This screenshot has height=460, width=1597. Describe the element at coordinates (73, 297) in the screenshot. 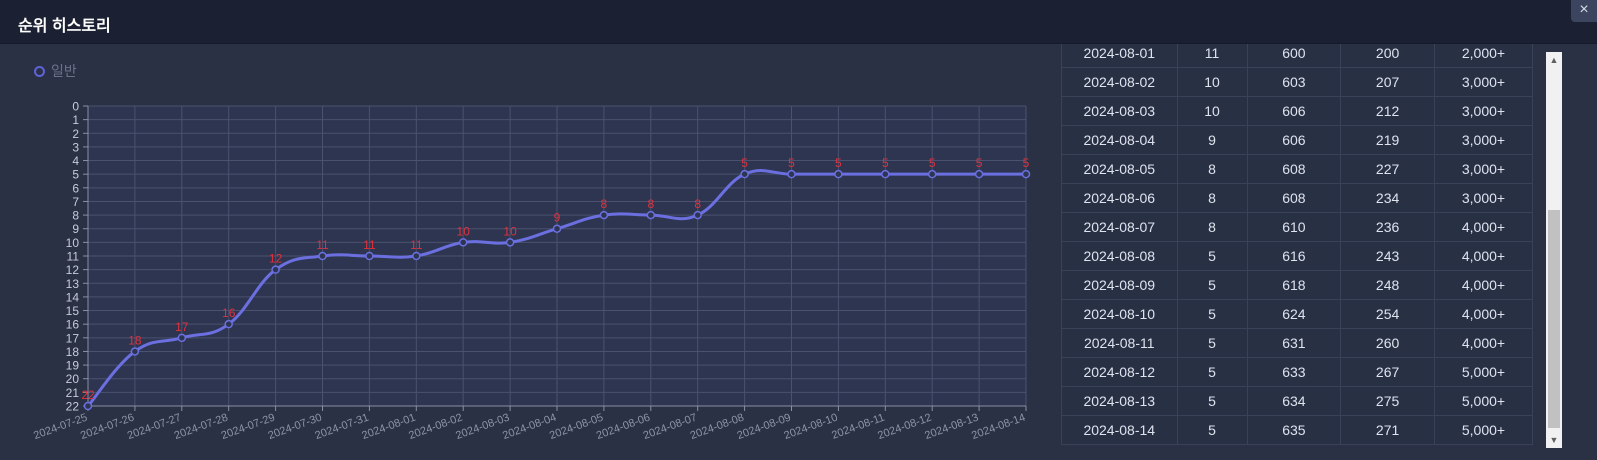

I see `y-tick-label: 14` at that location.